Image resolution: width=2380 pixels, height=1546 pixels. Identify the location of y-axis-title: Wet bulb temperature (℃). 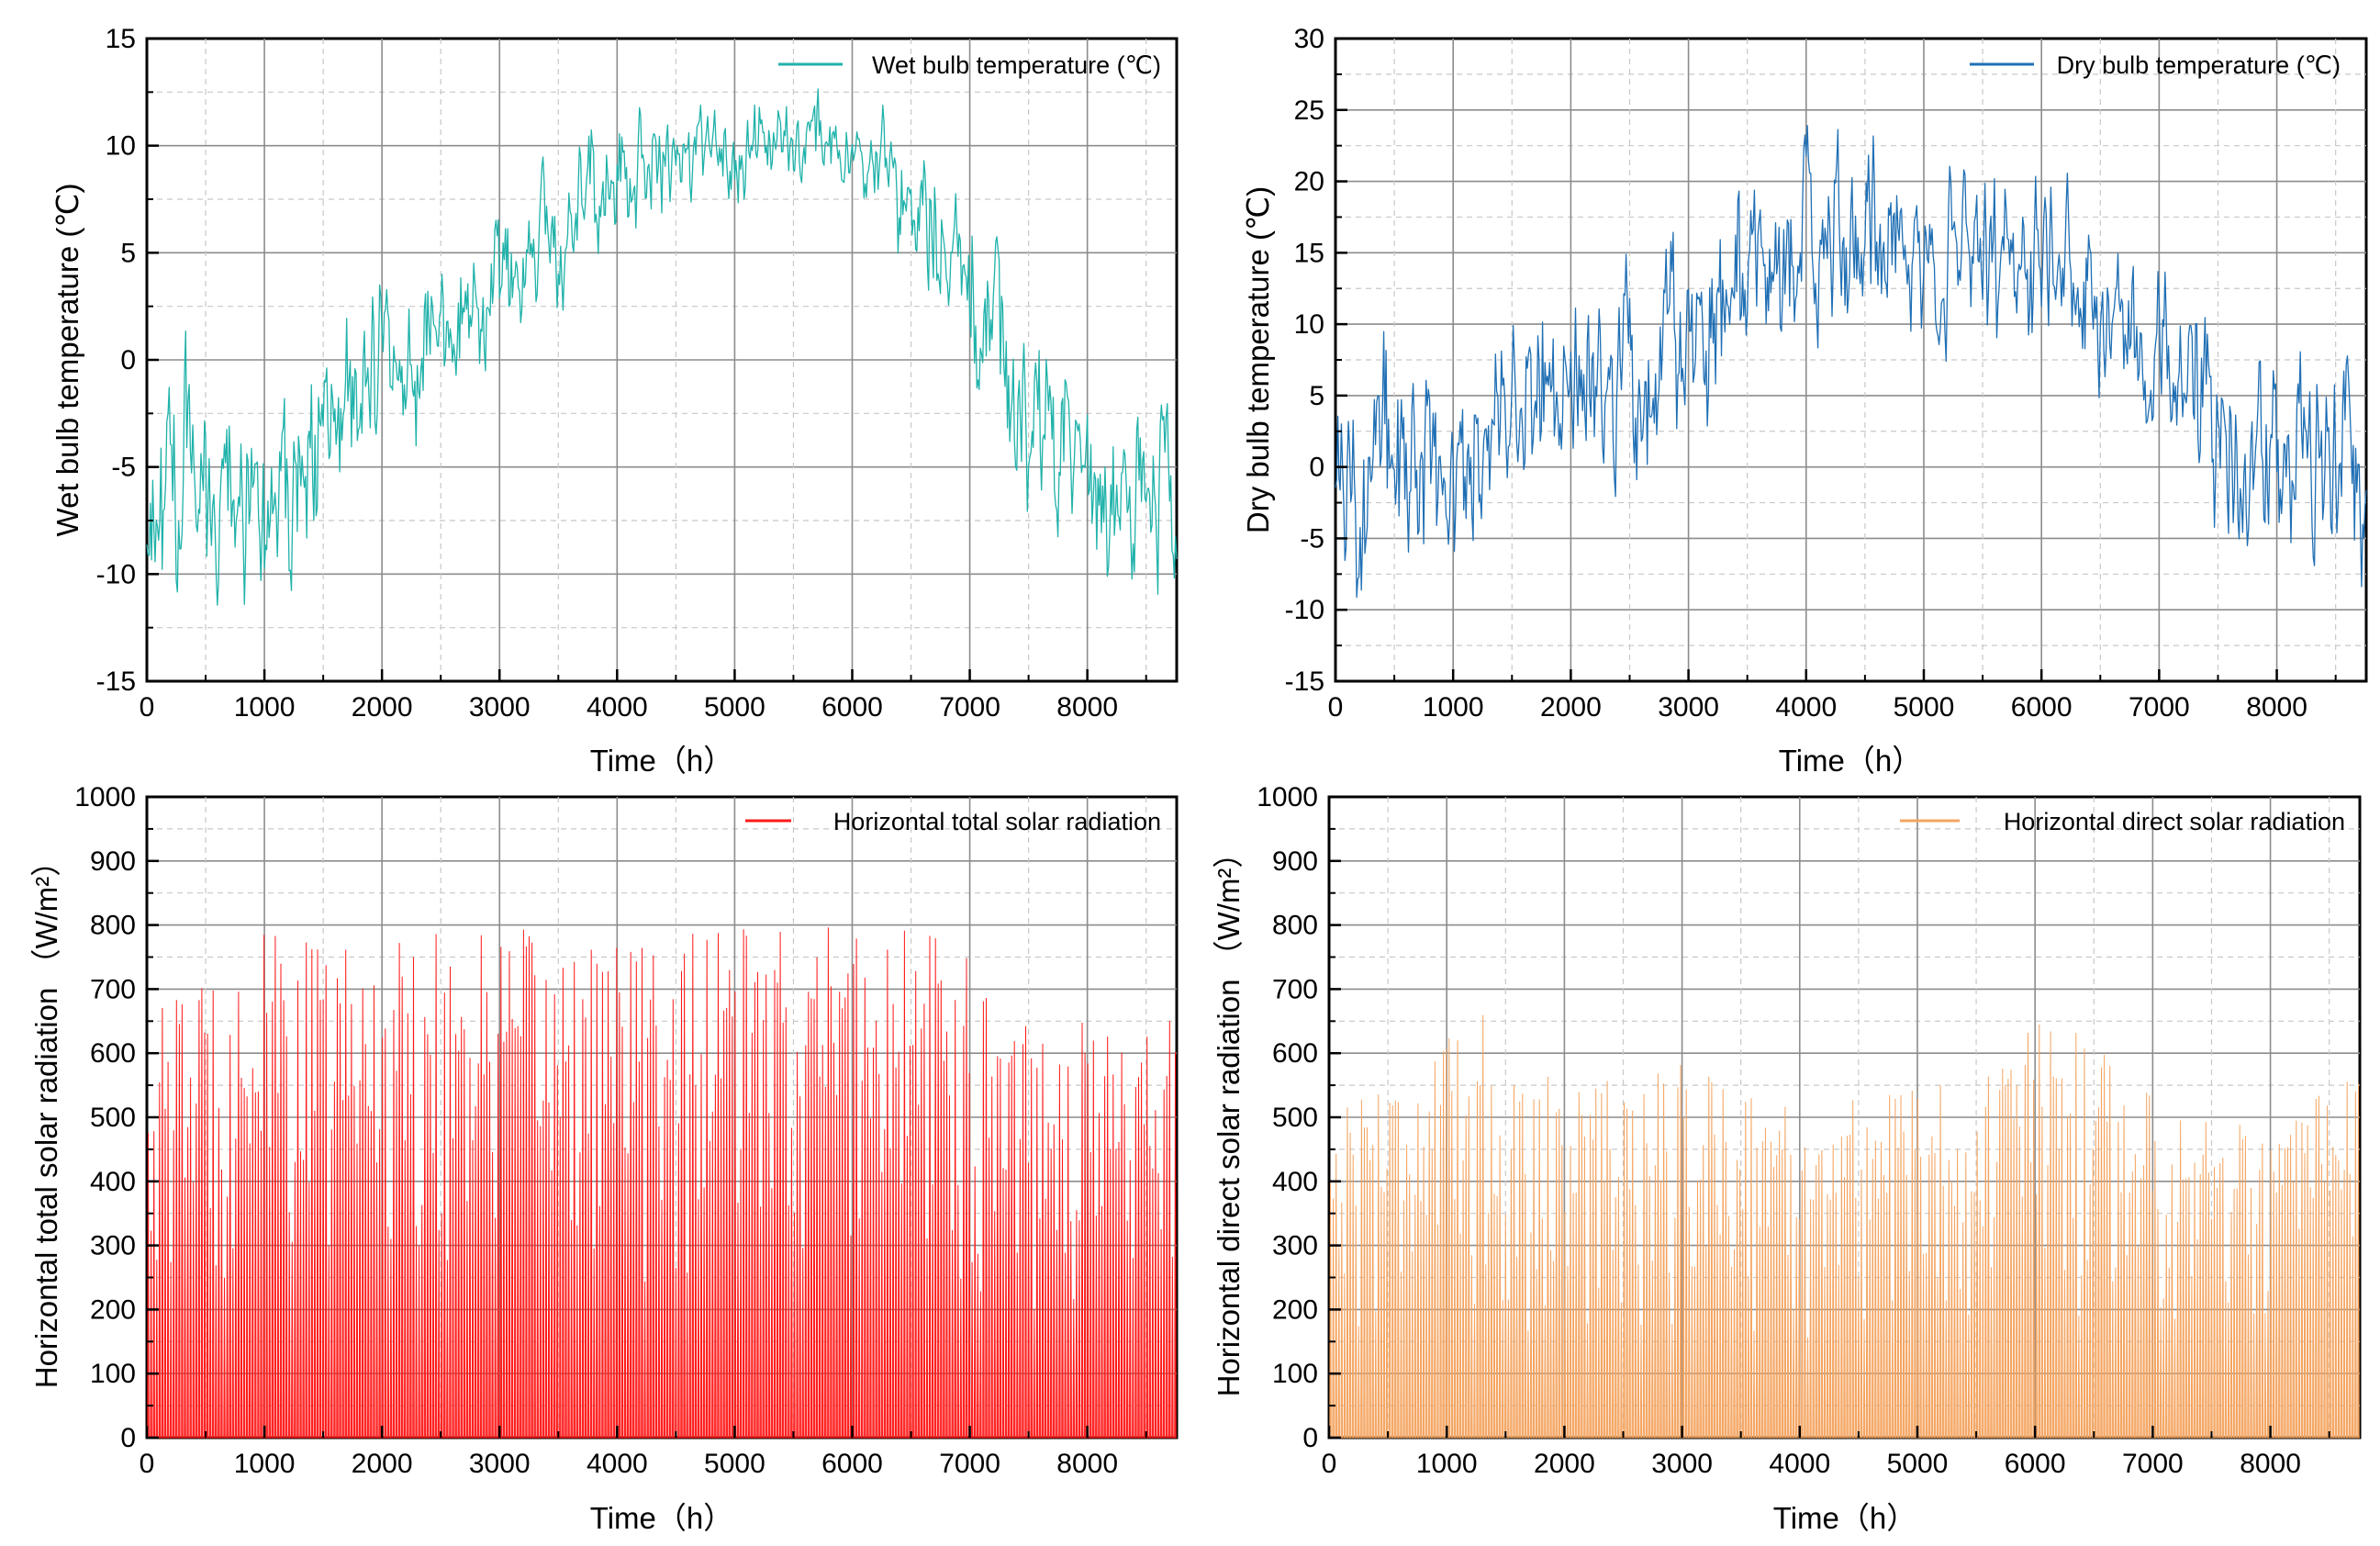
(67, 360).